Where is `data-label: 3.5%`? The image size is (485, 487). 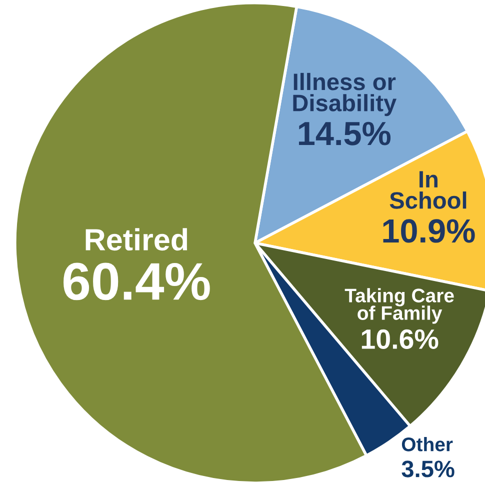
data-label: 3.5% is located at coordinates (428, 469).